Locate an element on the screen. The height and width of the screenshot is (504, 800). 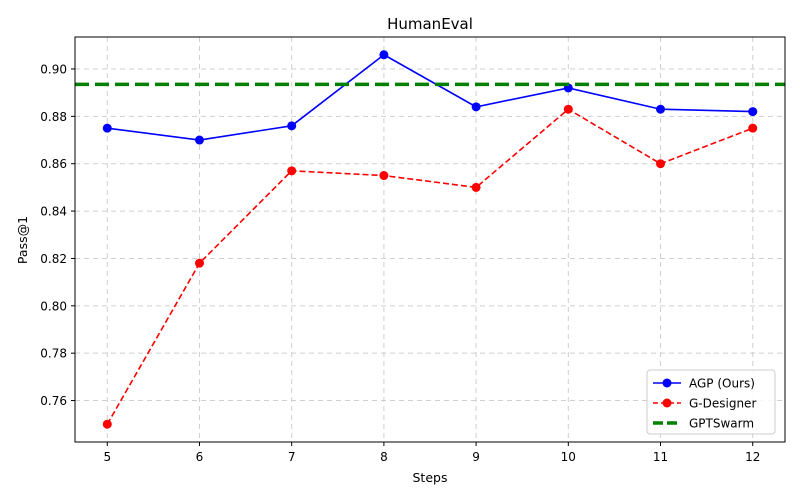
legend: AGP (Ours) G-Designer GPTSwarm is located at coordinates (711, 402).